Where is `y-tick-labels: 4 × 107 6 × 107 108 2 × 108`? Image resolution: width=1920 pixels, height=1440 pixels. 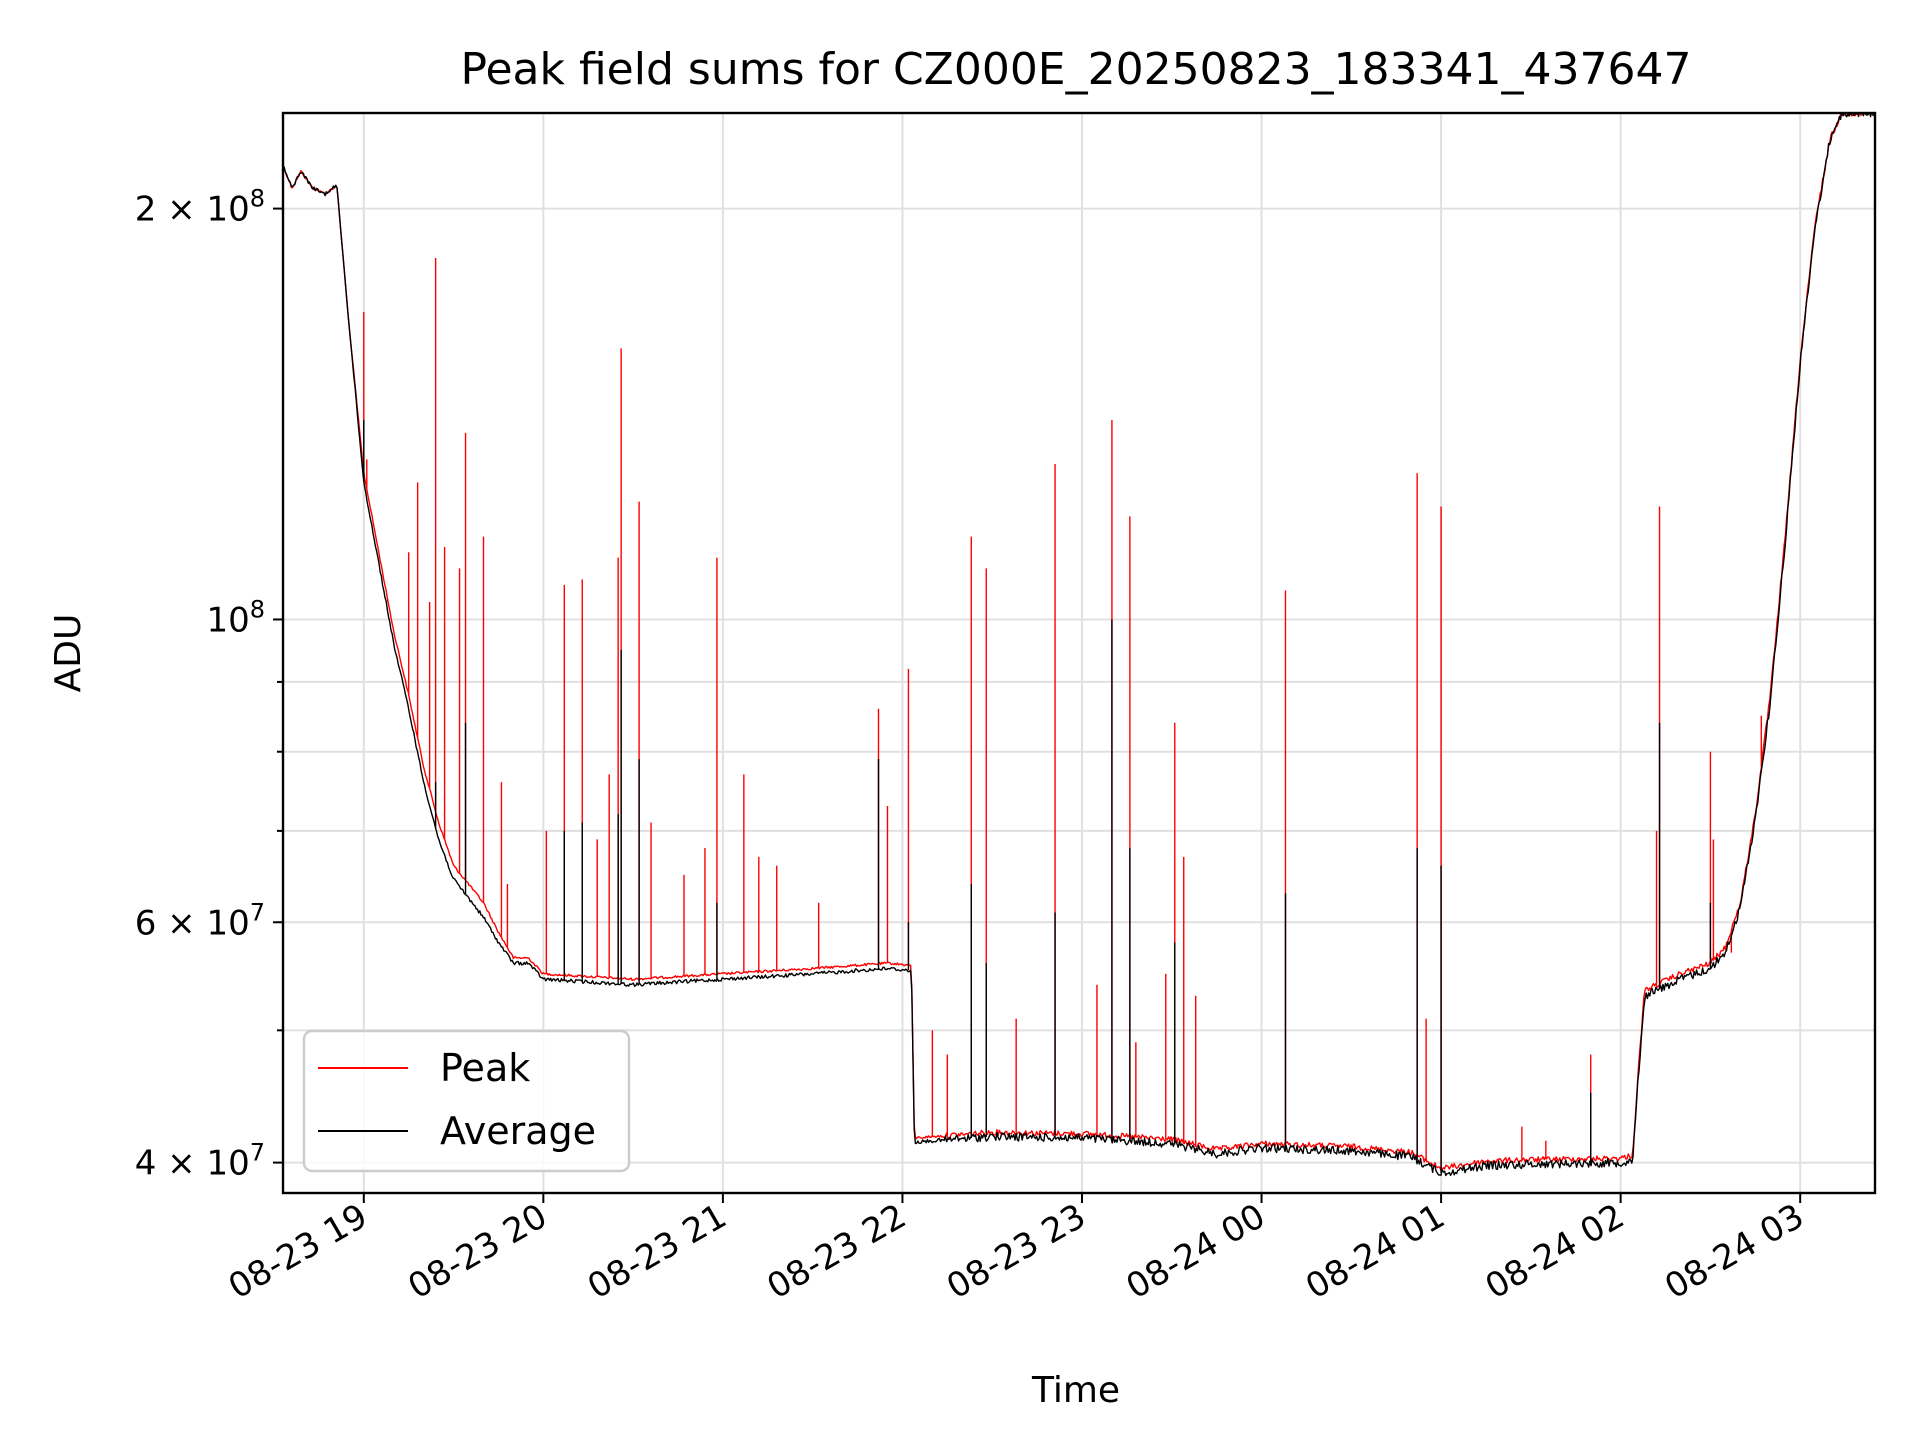 y-tick-labels: 4 × 107 6 × 107 108 2 × 108 is located at coordinates (200, 684).